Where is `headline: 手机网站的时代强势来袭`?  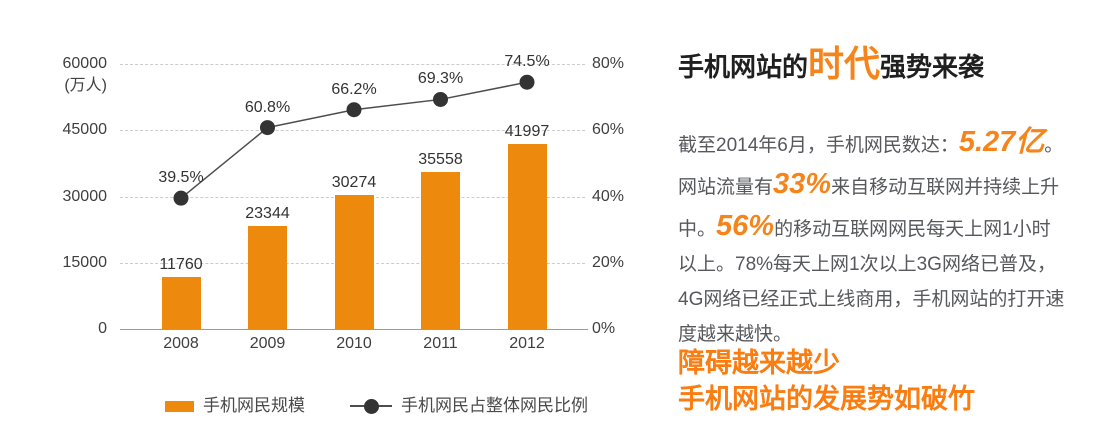 headline: 手机网站的时代强势来袭 is located at coordinates (879, 65).